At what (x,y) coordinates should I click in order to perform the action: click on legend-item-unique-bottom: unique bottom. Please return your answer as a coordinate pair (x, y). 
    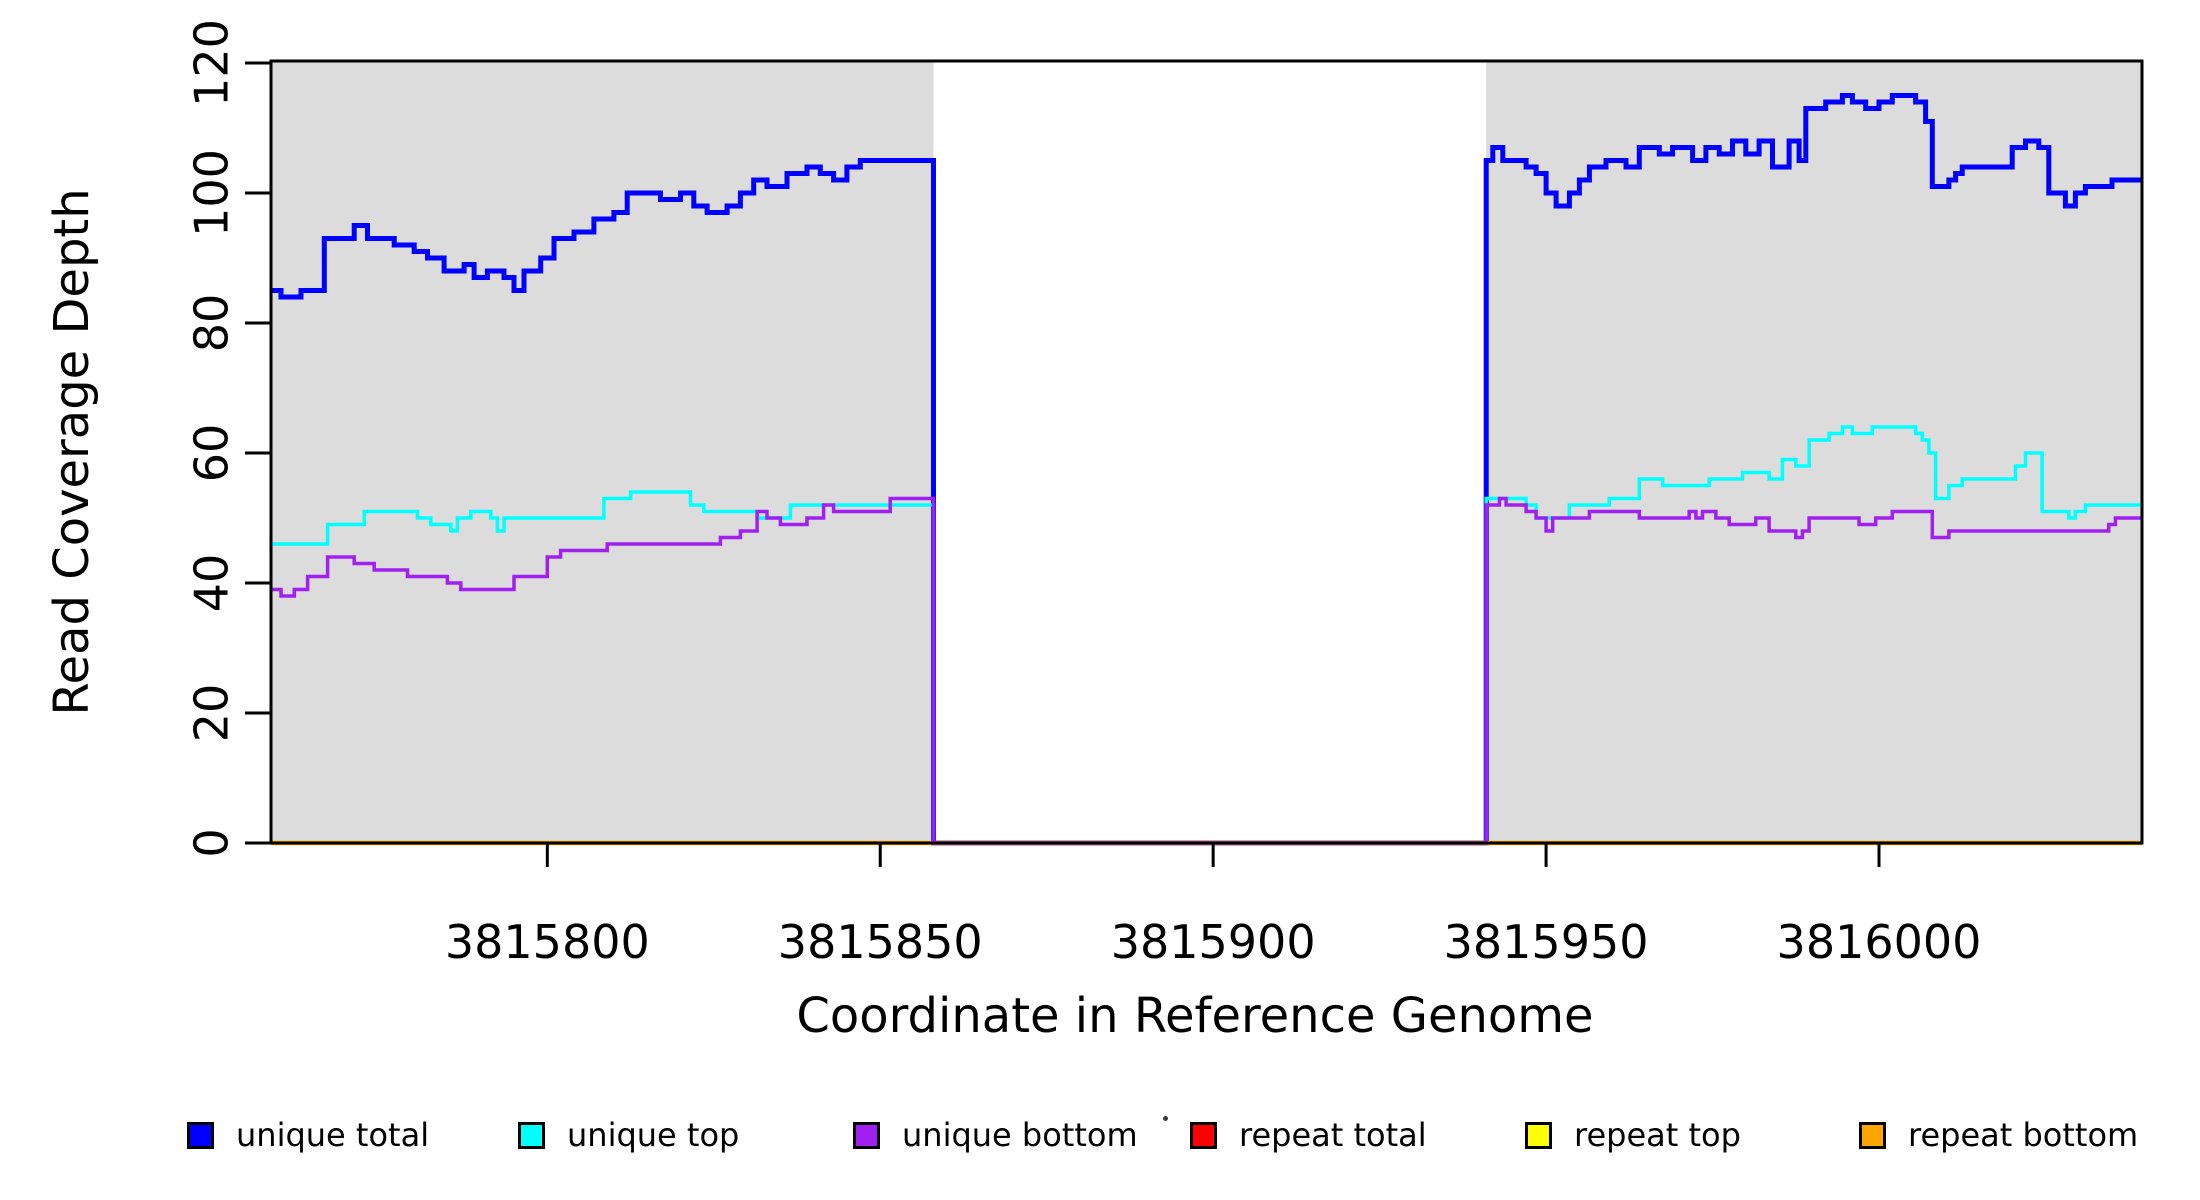
    Looking at the image, I should click on (995, 1135).